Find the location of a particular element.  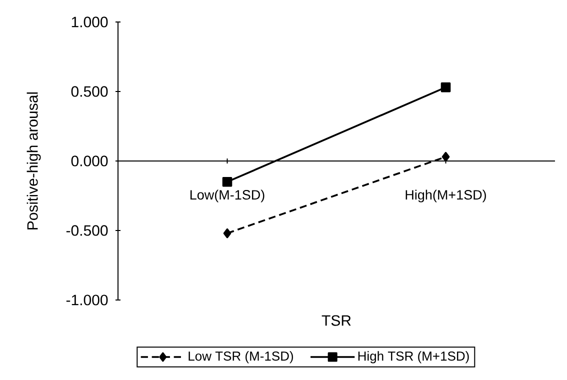

x-axis-title: TSR is located at coordinates (336, 320).